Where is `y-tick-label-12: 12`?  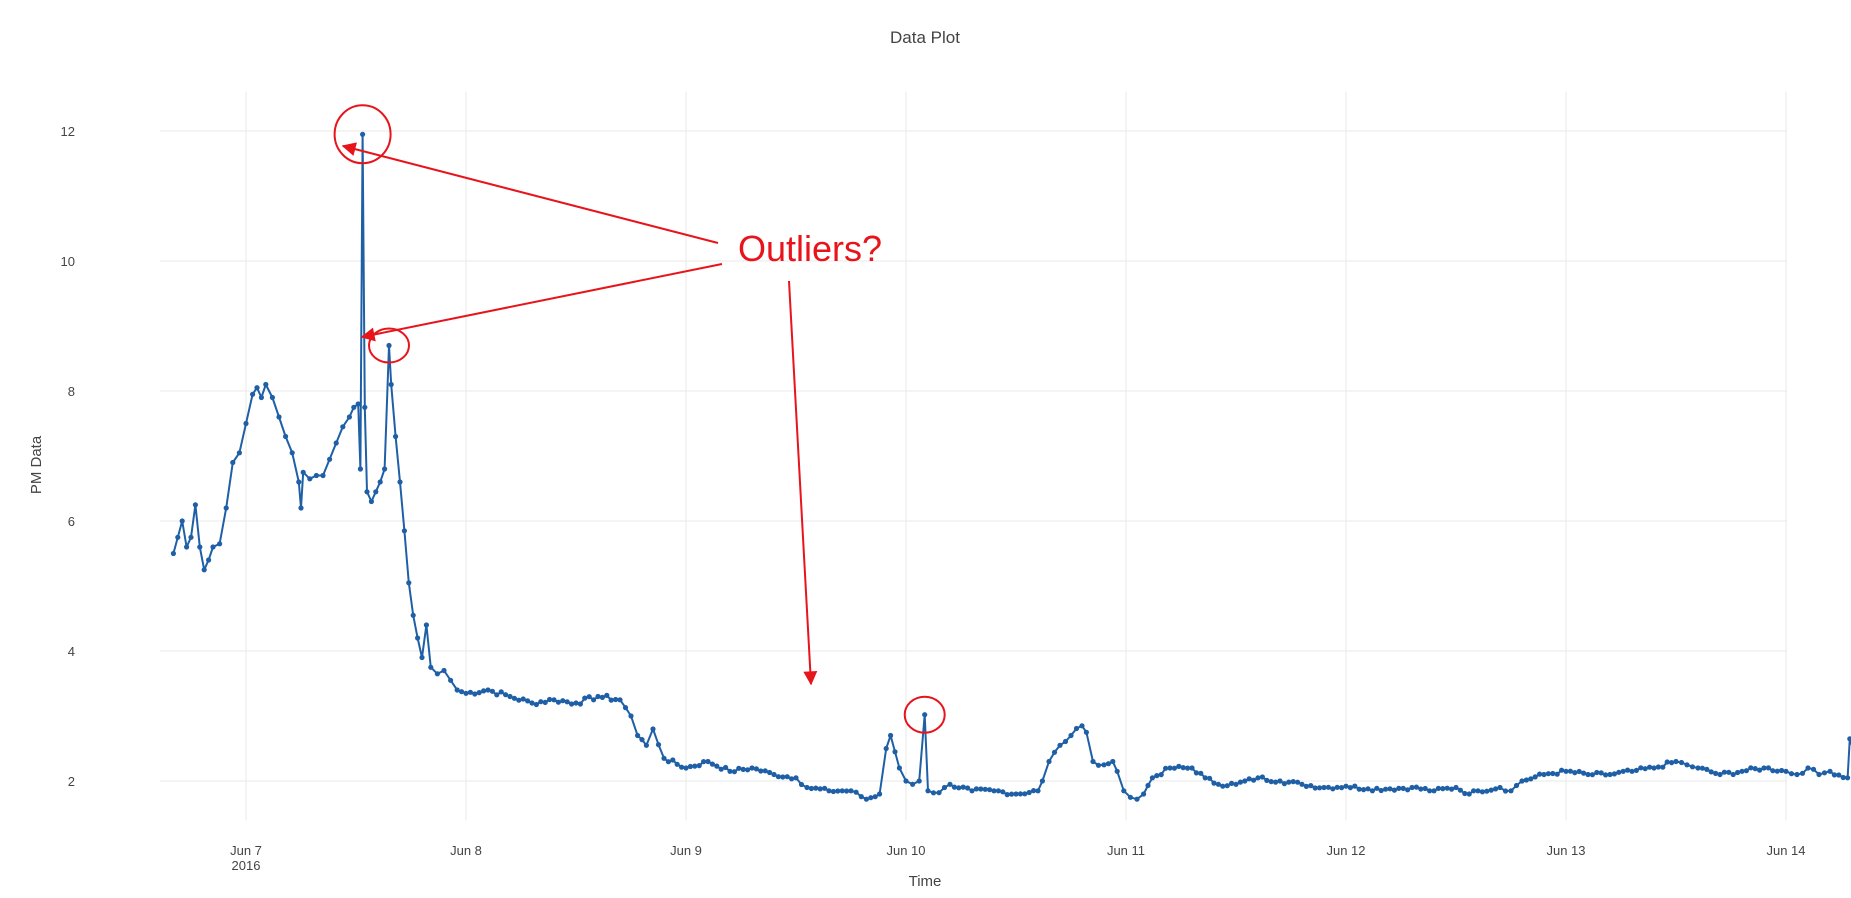 y-tick-label-12: 12 is located at coordinates (68, 131).